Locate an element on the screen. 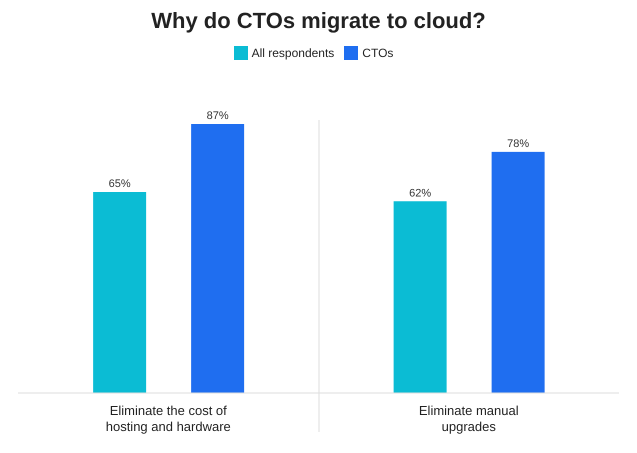 Image resolution: width=637 pixels, height=453 pixels. data-label: 62% is located at coordinates (420, 193).